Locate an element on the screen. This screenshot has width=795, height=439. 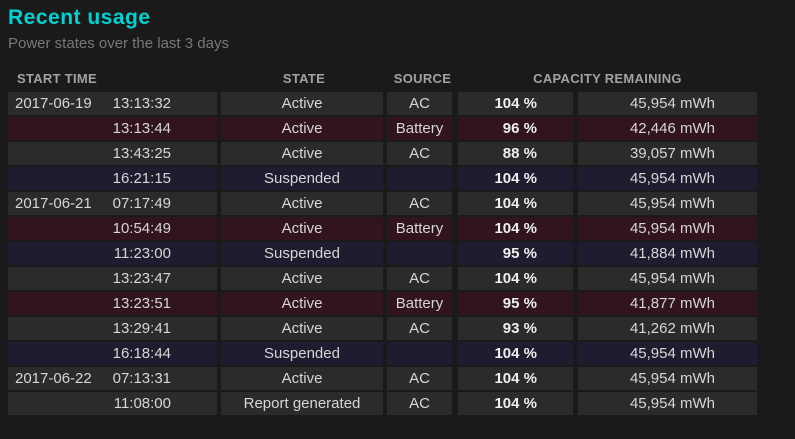
cell-start-time: 13:13:44 is located at coordinates (112, 128).